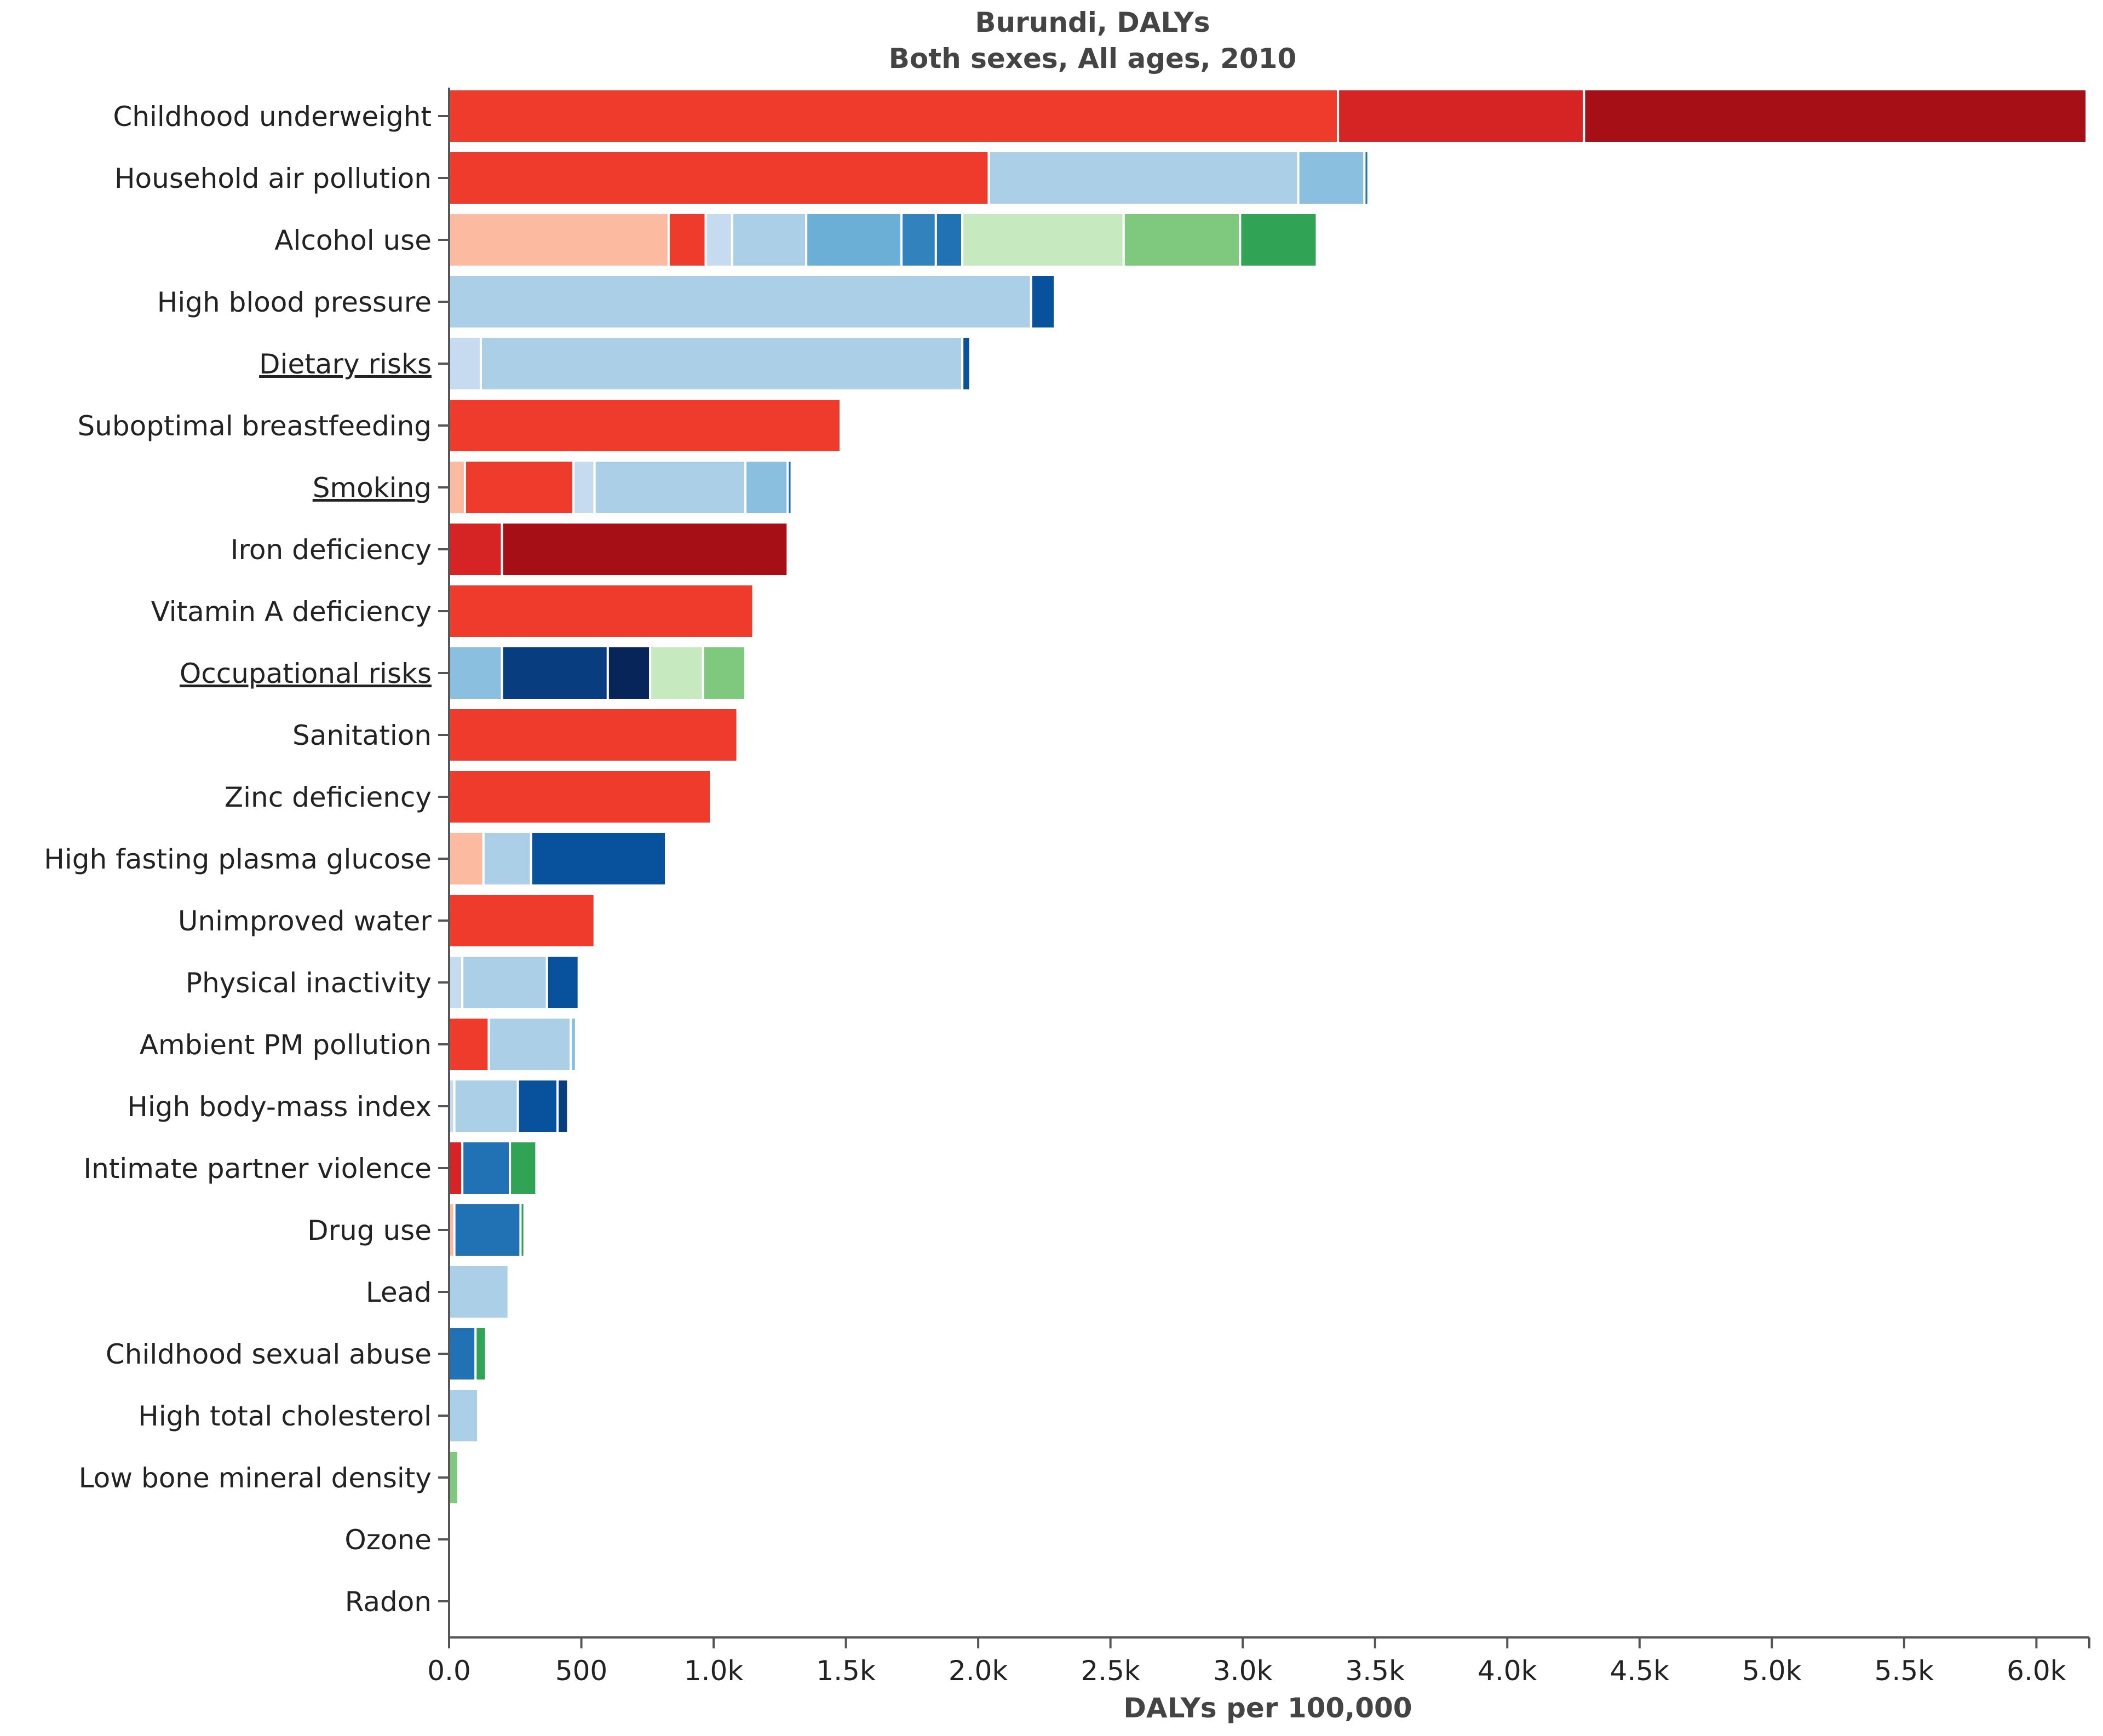  I want to click on y-label-high-total-cholesterol: High total cholesterol, so click(285, 1416).